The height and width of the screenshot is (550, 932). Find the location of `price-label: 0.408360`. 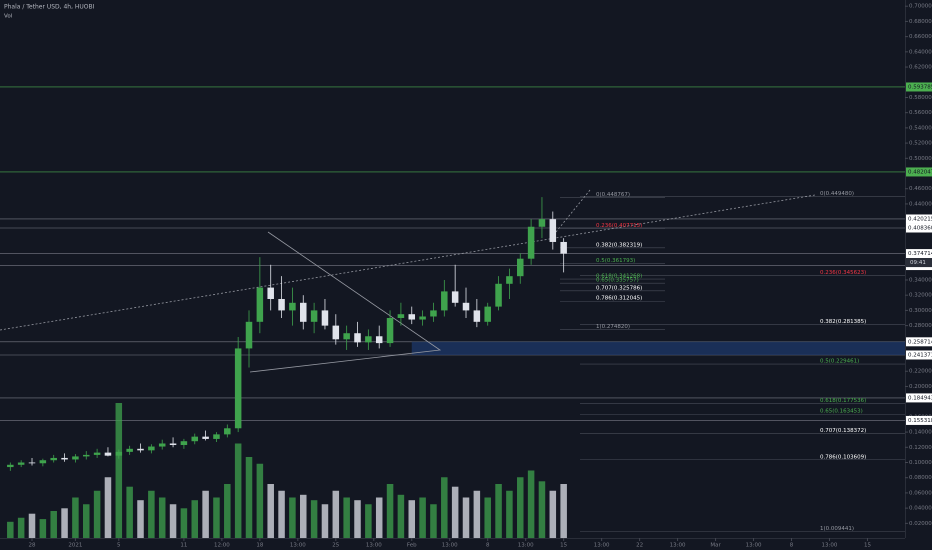

price-label: 0.408360 is located at coordinates (920, 228).